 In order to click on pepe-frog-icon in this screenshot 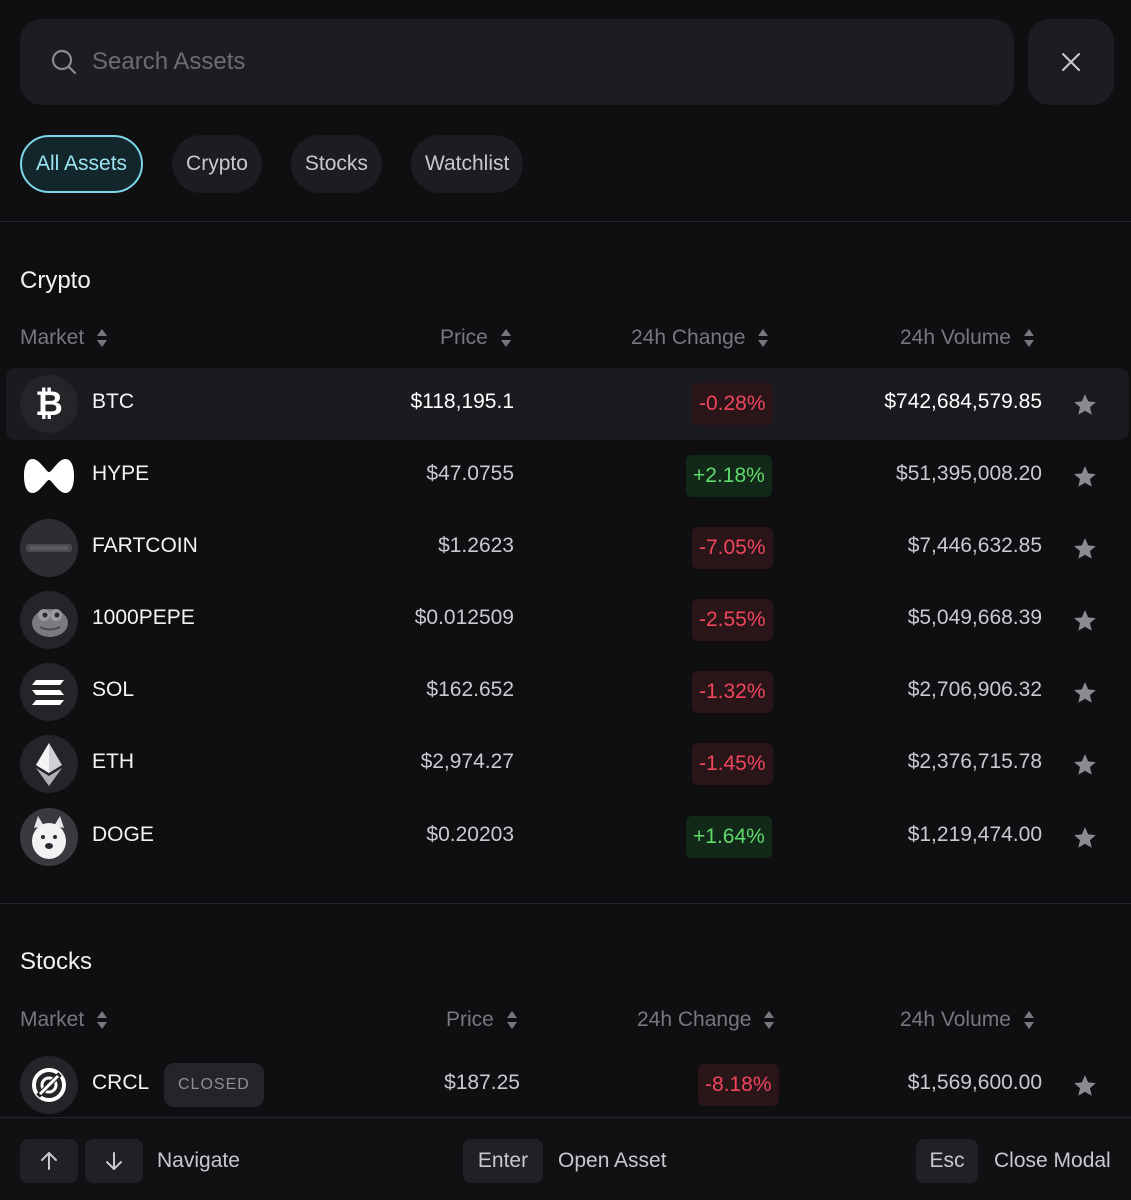, I will do `click(49, 620)`.